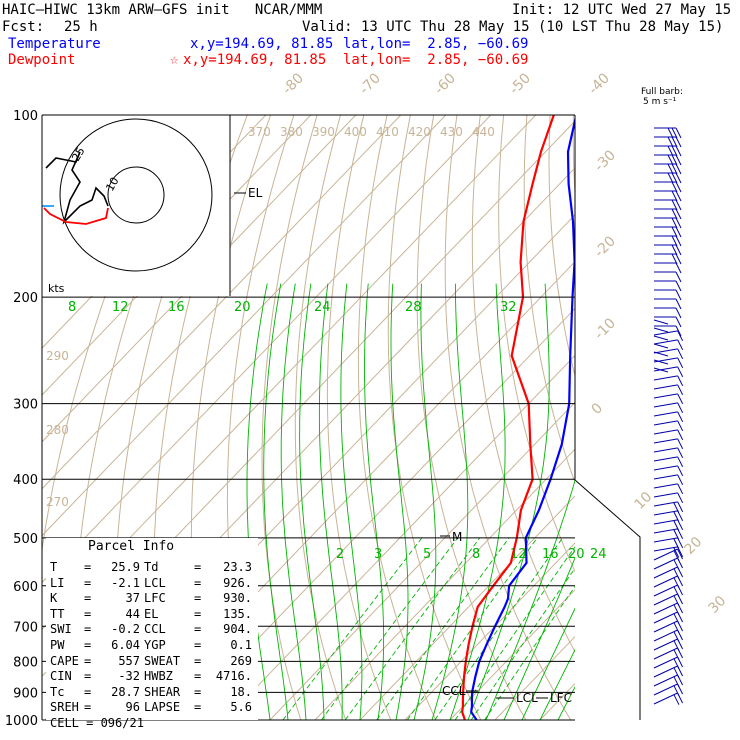 The image size is (740, 740). Describe the element at coordinates (241, 691) in the screenshot. I see `parcel-value: 18.` at that location.